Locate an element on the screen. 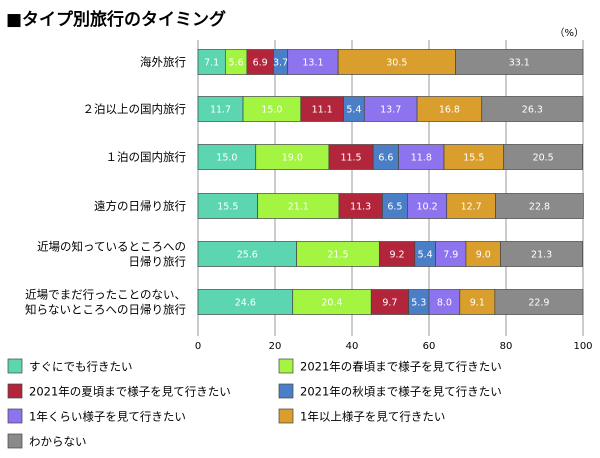 The width and height of the screenshot is (600, 458). data-label: 20.5 is located at coordinates (543, 158).